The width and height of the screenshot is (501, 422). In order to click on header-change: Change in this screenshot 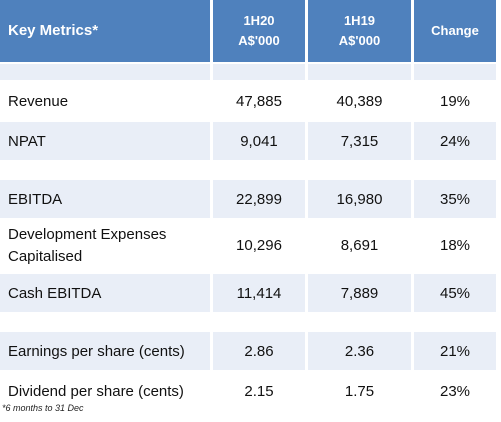, I will do `click(455, 31)`.